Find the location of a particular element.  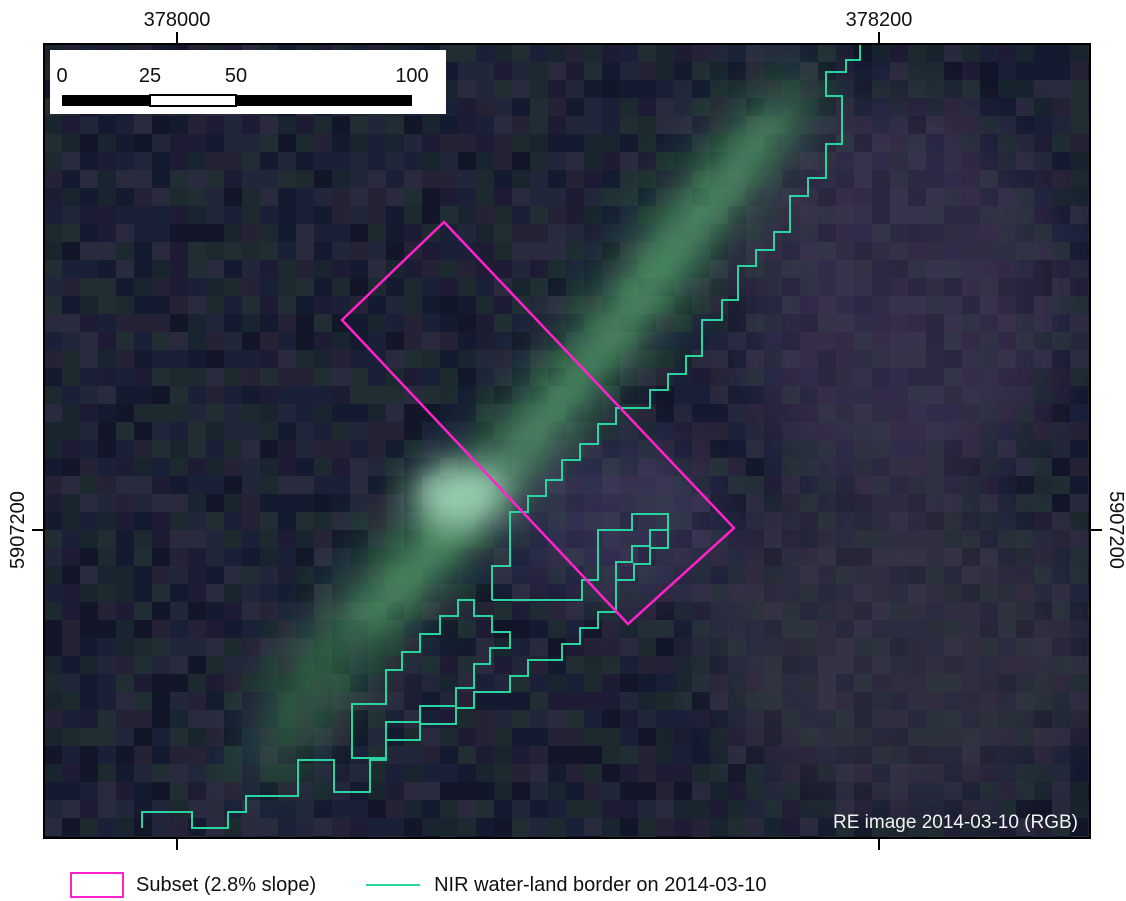

legend-border-label: NIR water-land border on 2014-03-10 is located at coordinates (600, 884).